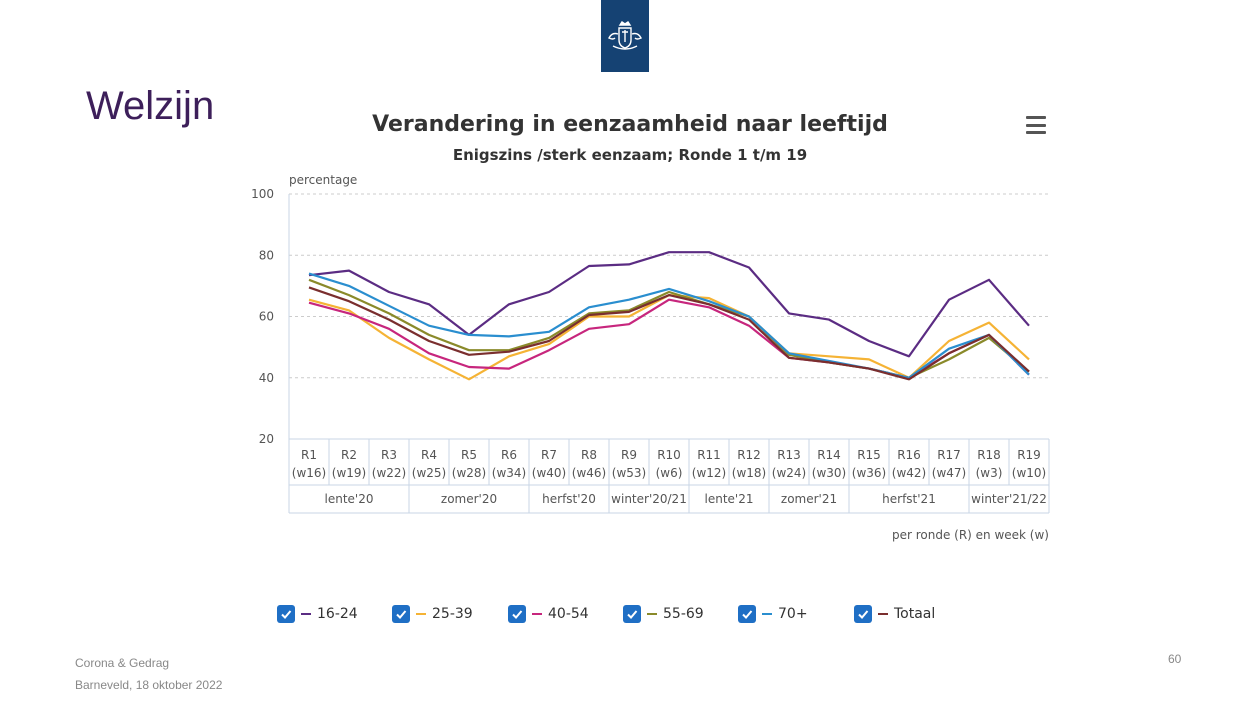  I want to click on x-group-label: herfst'20, so click(569, 499).